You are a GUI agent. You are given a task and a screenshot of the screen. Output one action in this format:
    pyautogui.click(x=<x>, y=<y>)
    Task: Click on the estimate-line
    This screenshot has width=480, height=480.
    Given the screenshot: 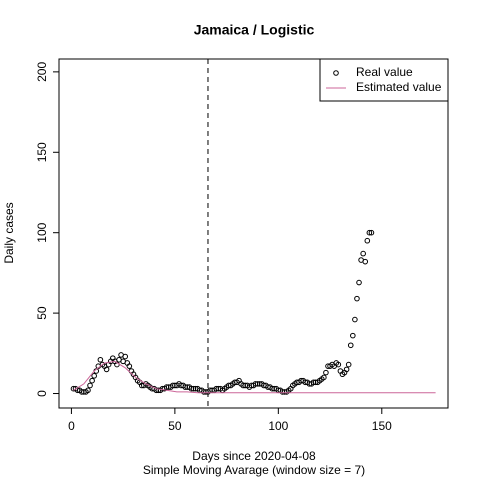 What is the action you would take?
    pyautogui.click(x=254, y=377)
    